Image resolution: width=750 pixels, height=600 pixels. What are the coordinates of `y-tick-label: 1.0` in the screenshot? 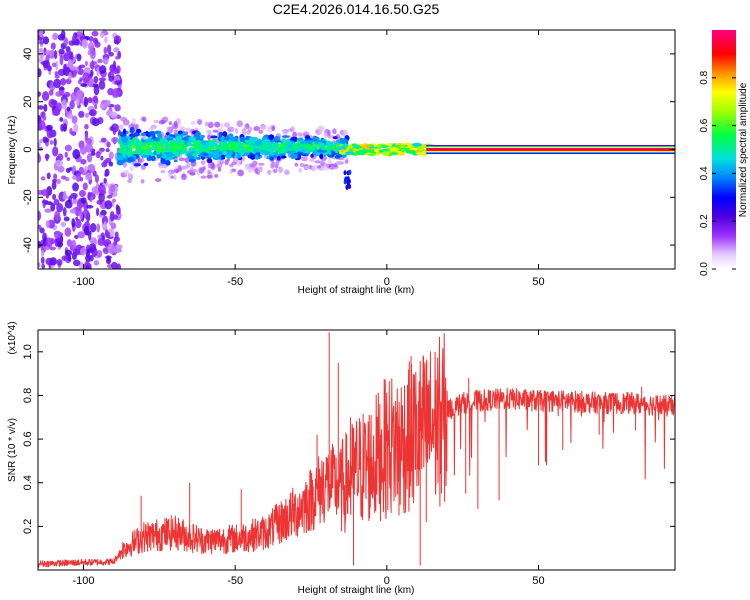 It's located at (28, 351).